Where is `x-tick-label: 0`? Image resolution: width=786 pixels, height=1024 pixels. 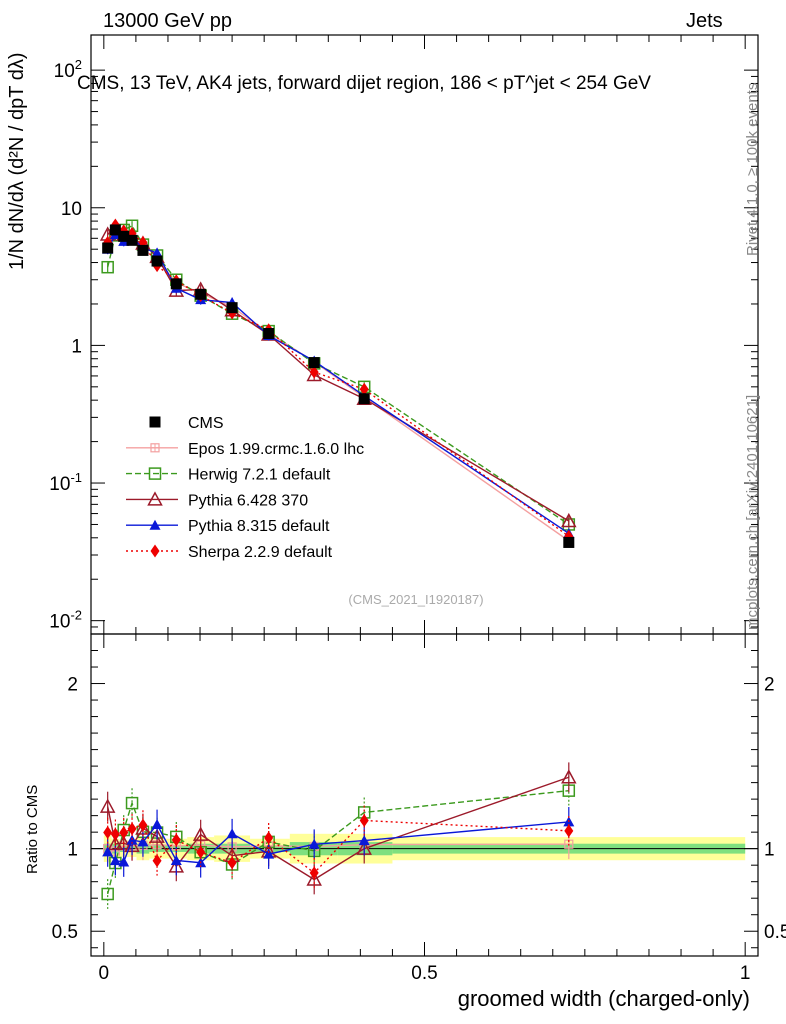 x-tick-label: 0 is located at coordinates (104, 973).